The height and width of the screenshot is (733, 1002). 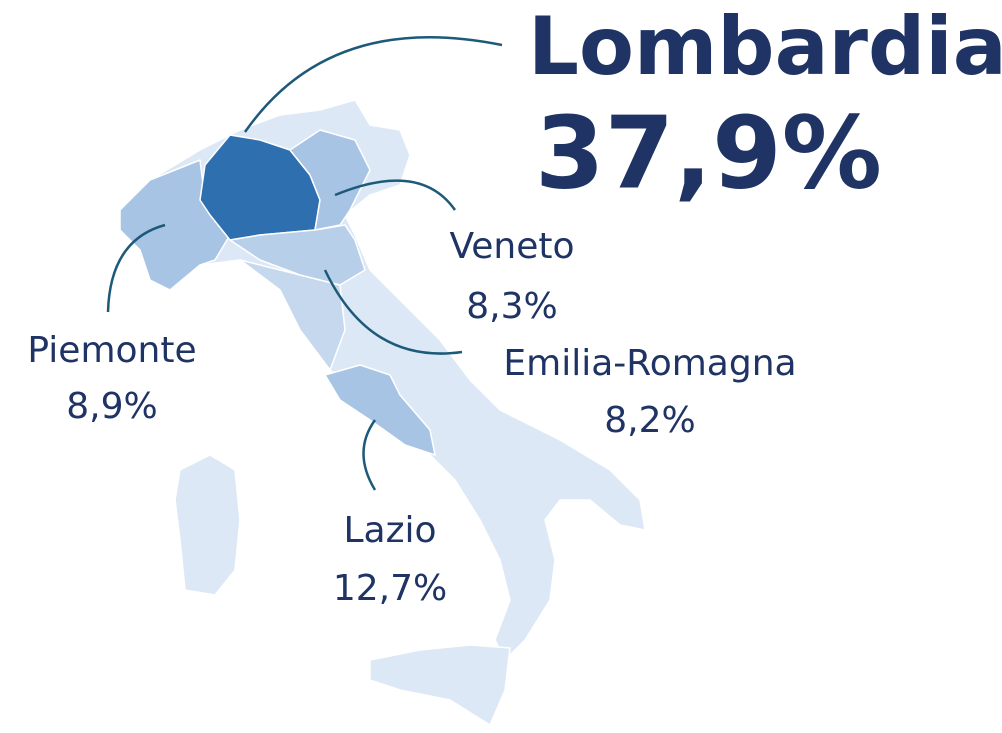 What do you see at coordinates (440, 685) in the screenshot?
I see `sicilia` at bounding box center [440, 685].